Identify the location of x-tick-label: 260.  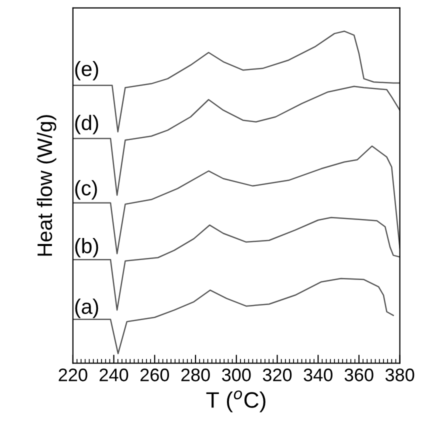
(155, 375).